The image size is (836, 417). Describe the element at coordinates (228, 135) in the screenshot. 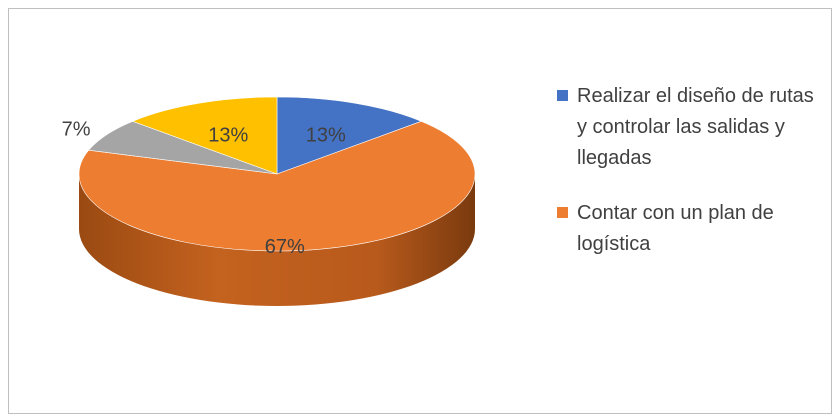

I see `data-label-3: 13%` at that location.